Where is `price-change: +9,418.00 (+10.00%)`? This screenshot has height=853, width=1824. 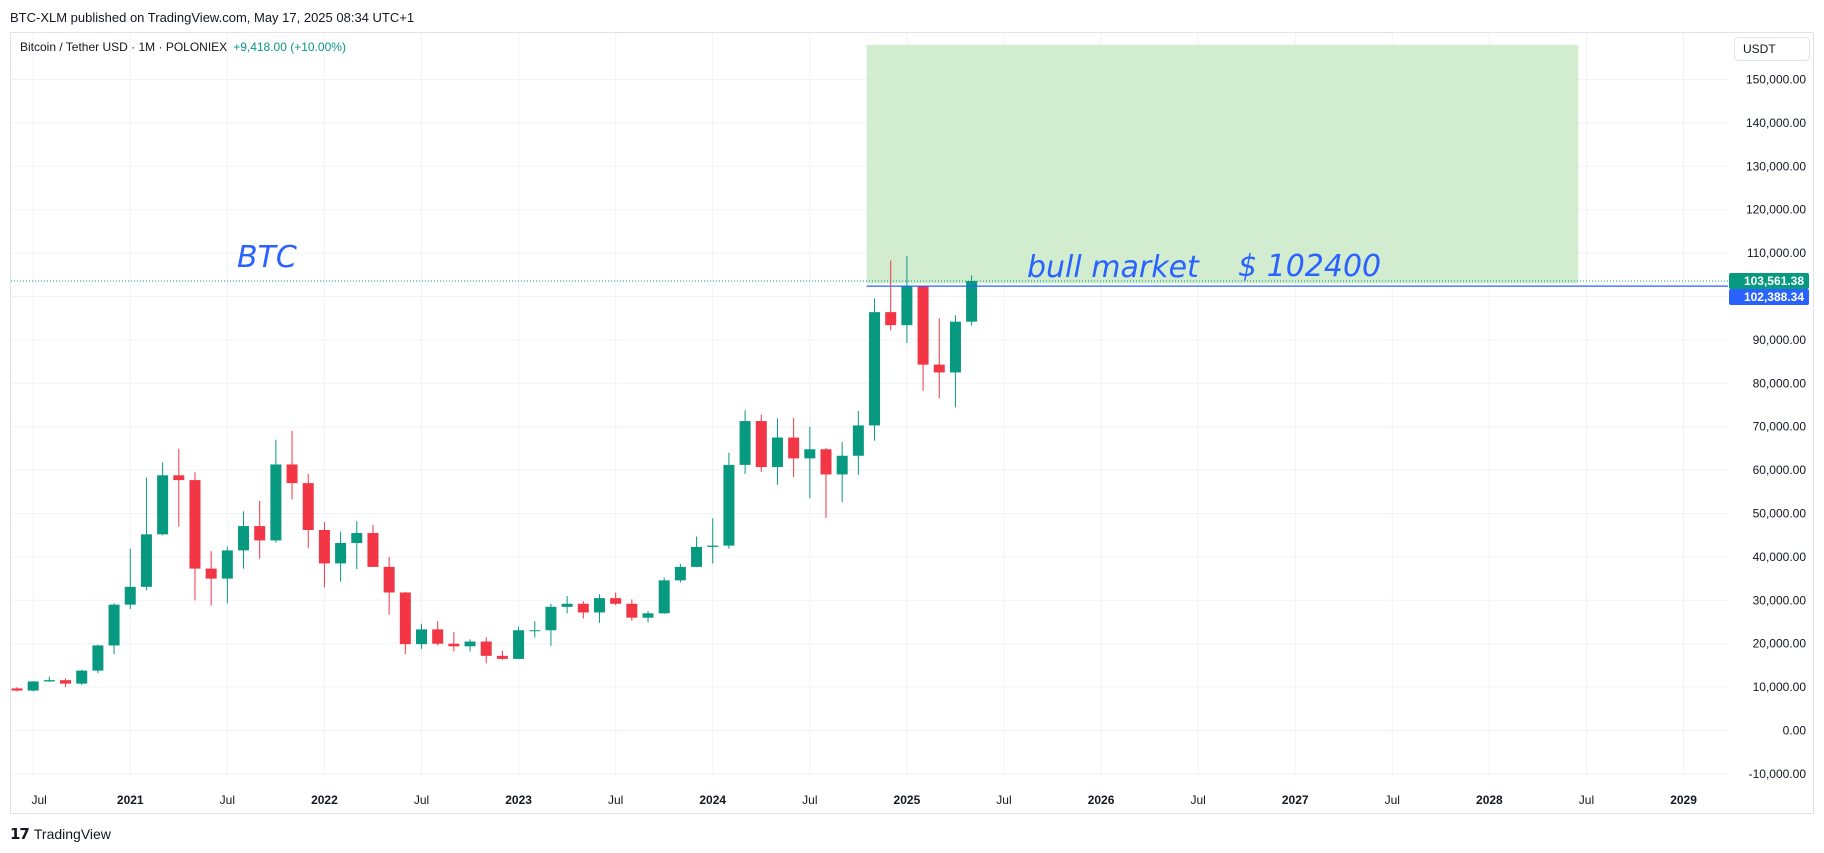
price-change: +9,418.00 (+10.00%) is located at coordinates (289, 47).